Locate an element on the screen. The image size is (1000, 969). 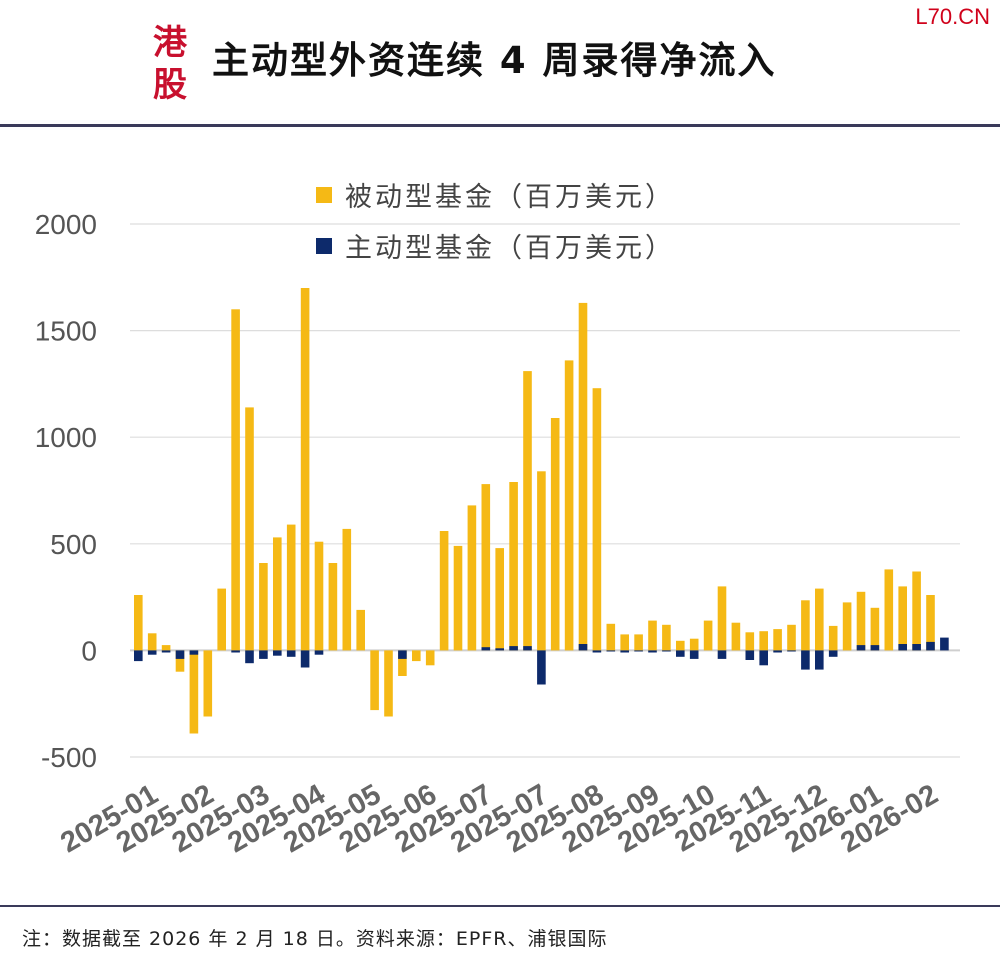
y-axis-ticks: 2000 1500 1000 500 0 -500 is located at coordinates (66, 491).